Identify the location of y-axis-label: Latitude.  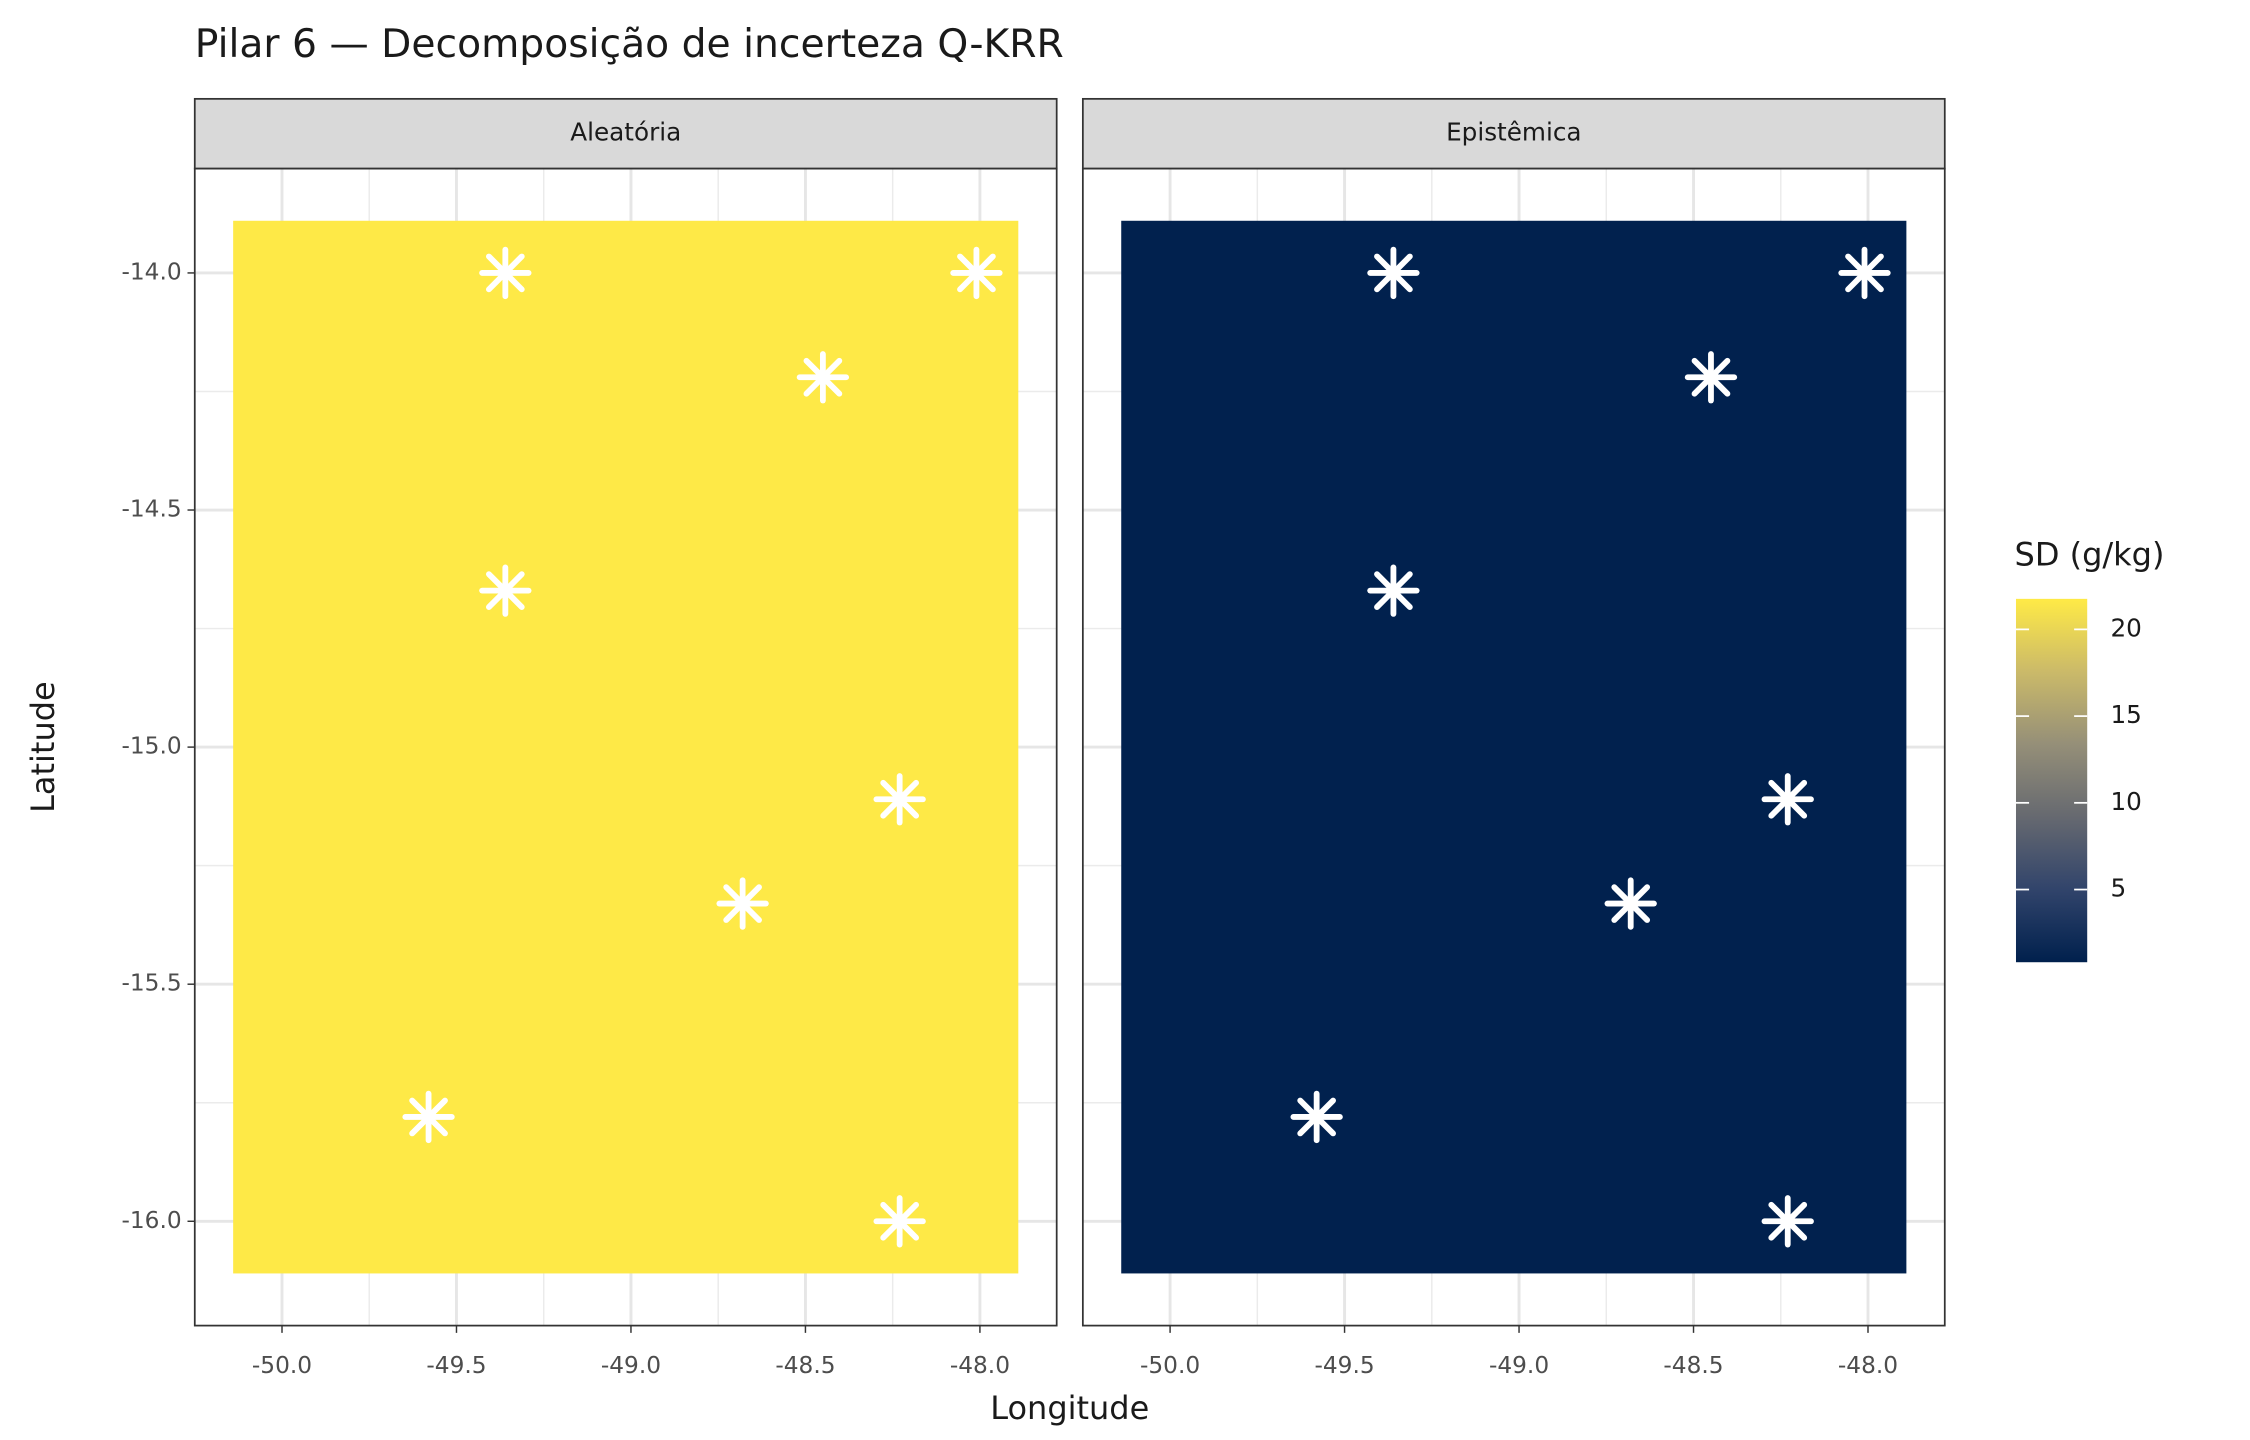
(43, 747).